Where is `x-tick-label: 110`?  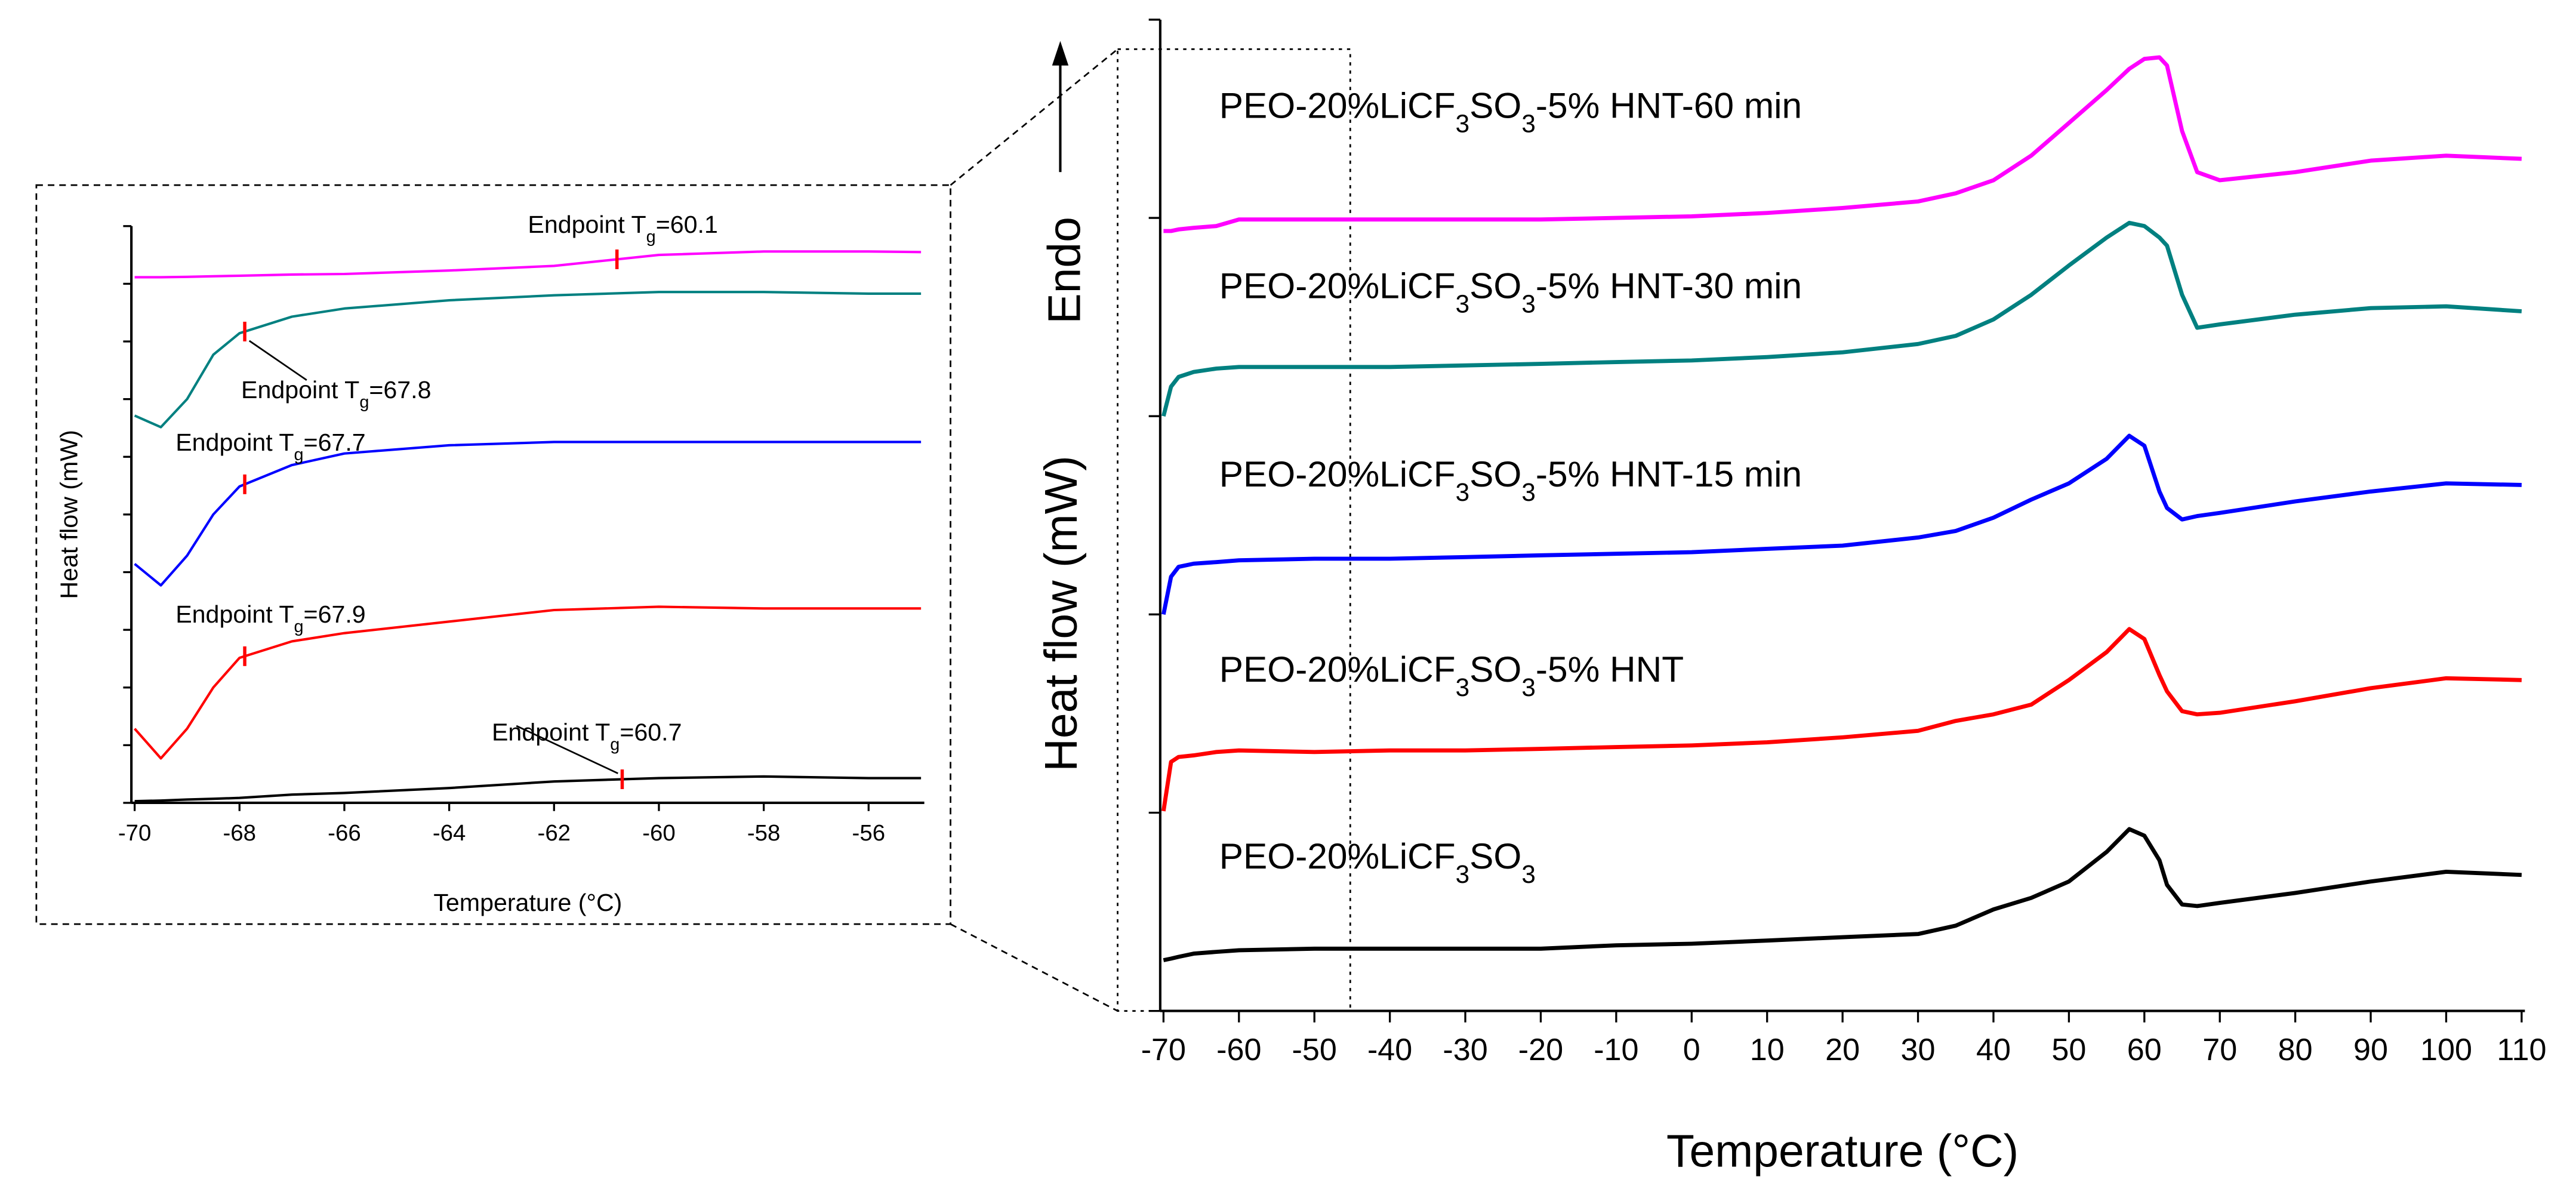
x-tick-label: 110 is located at coordinates (2521, 1050).